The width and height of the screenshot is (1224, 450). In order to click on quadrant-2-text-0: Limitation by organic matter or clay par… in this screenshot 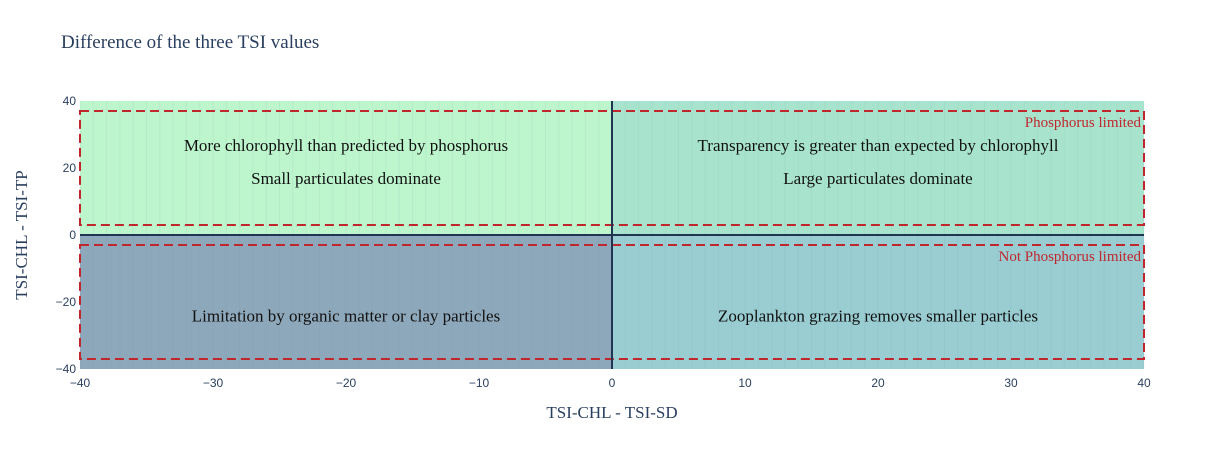, I will do `click(346, 315)`.